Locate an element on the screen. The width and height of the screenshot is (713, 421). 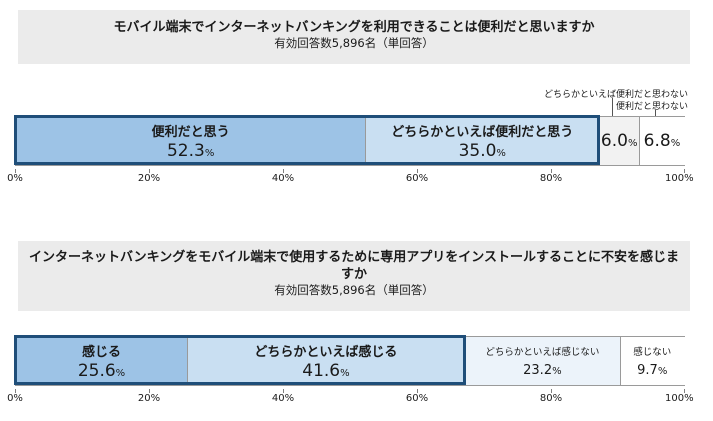
chart-1-x-tick-label: 0% is located at coordinates (15, 178).